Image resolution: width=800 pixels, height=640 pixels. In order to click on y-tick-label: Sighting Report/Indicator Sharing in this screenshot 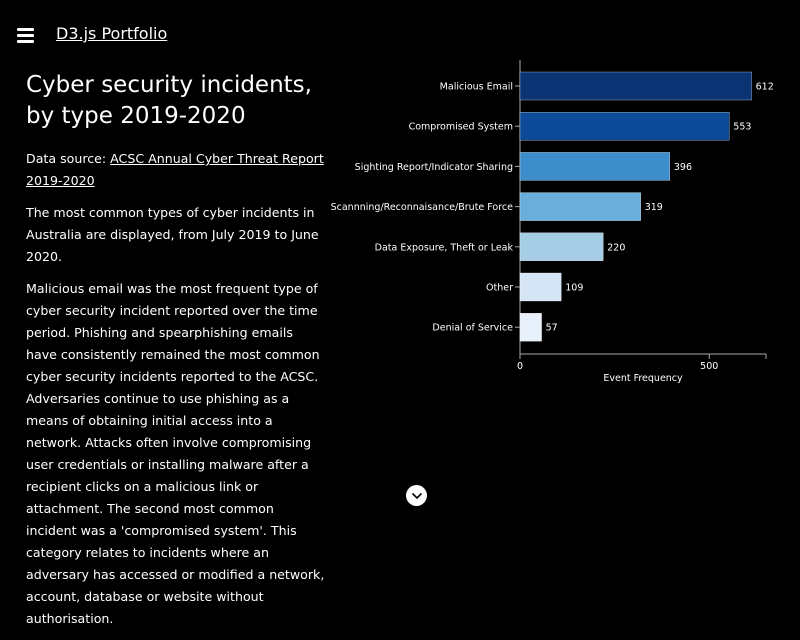, I will do `click(434, 167)`.